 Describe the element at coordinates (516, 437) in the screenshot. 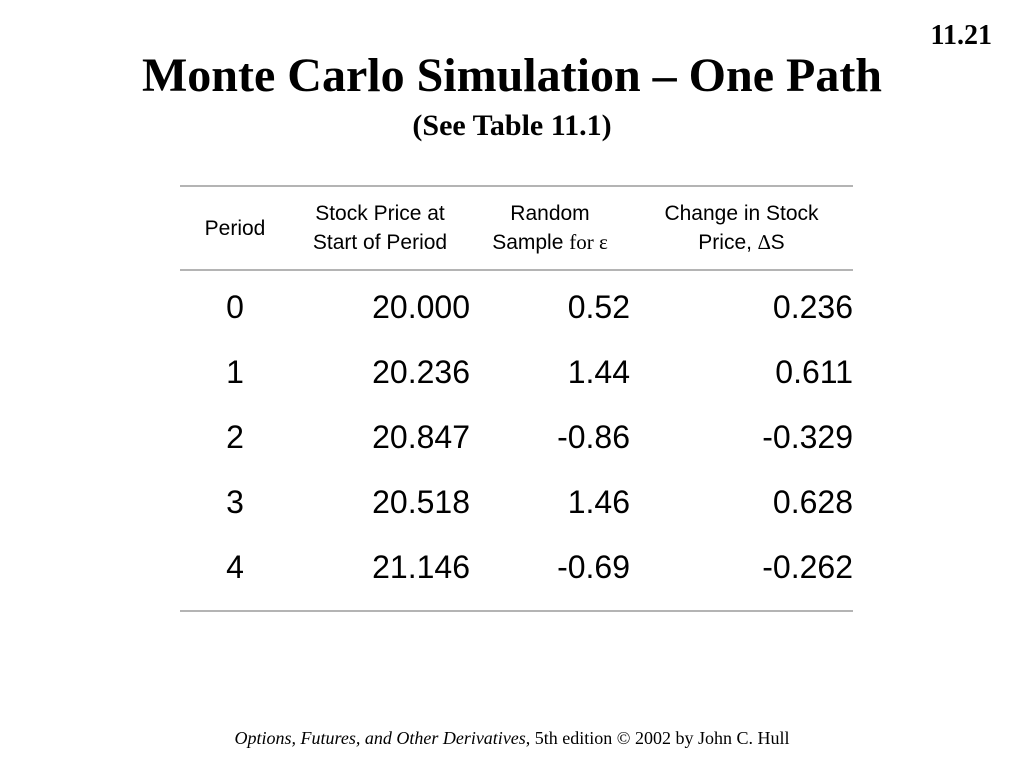

I see `table-row: 2 20.847 -0.86 -0.329` at that location.